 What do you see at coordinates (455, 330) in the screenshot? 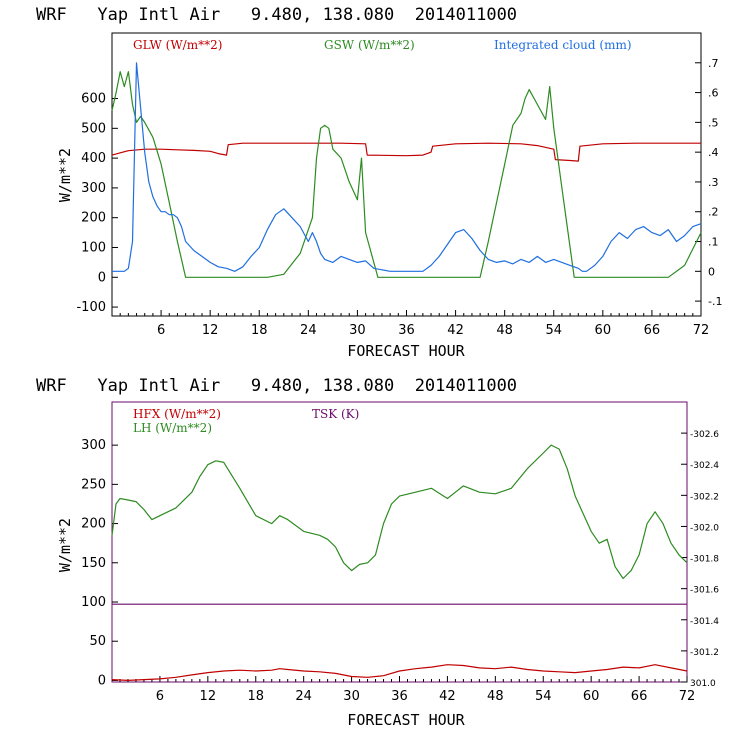
I see `chart1-xtick-label: 42` at bounding box center [455, 330].